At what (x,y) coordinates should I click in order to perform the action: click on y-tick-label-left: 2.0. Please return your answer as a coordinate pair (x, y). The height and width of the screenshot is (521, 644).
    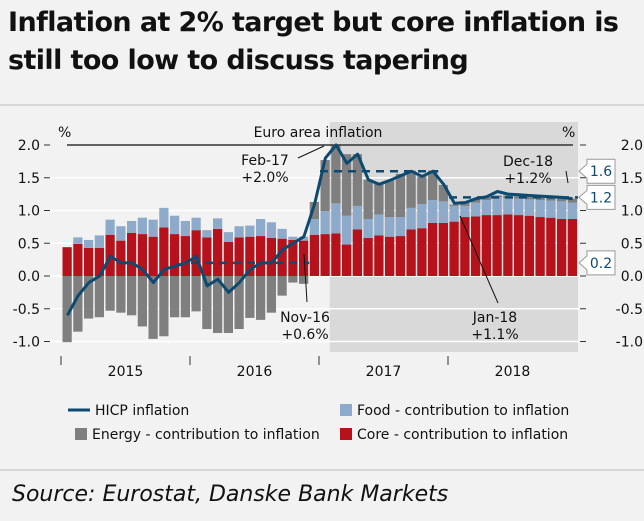
    Looking at the image, I should click on (29, 146).